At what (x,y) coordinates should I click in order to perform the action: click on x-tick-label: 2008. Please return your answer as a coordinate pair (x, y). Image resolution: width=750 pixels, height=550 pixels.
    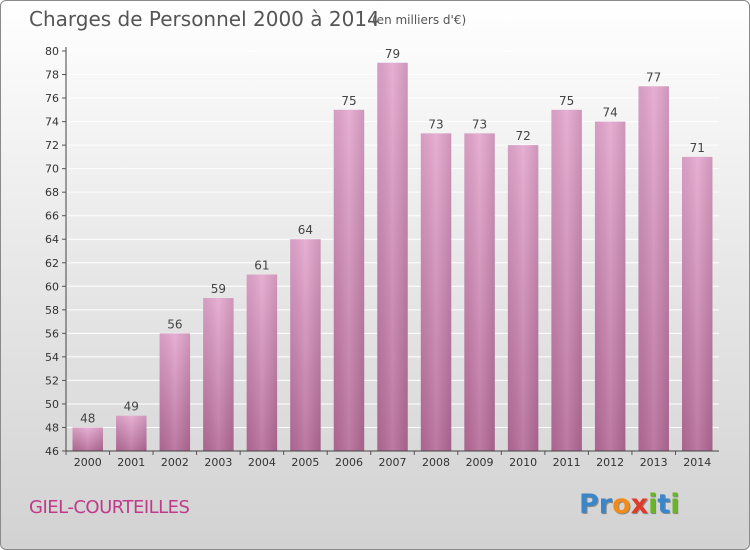
    Looking at the image, I should click on (436, 462).